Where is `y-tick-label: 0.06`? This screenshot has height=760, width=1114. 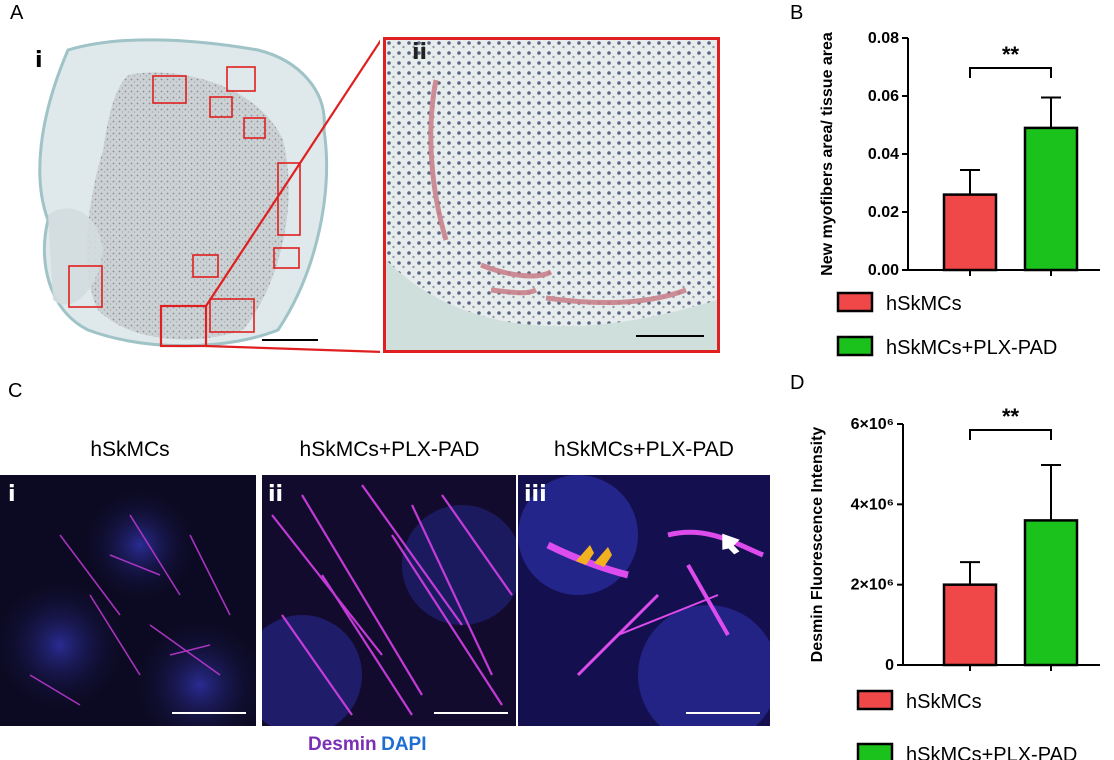
y-tick-label: 0.06 is located at coordinates (883, 96).